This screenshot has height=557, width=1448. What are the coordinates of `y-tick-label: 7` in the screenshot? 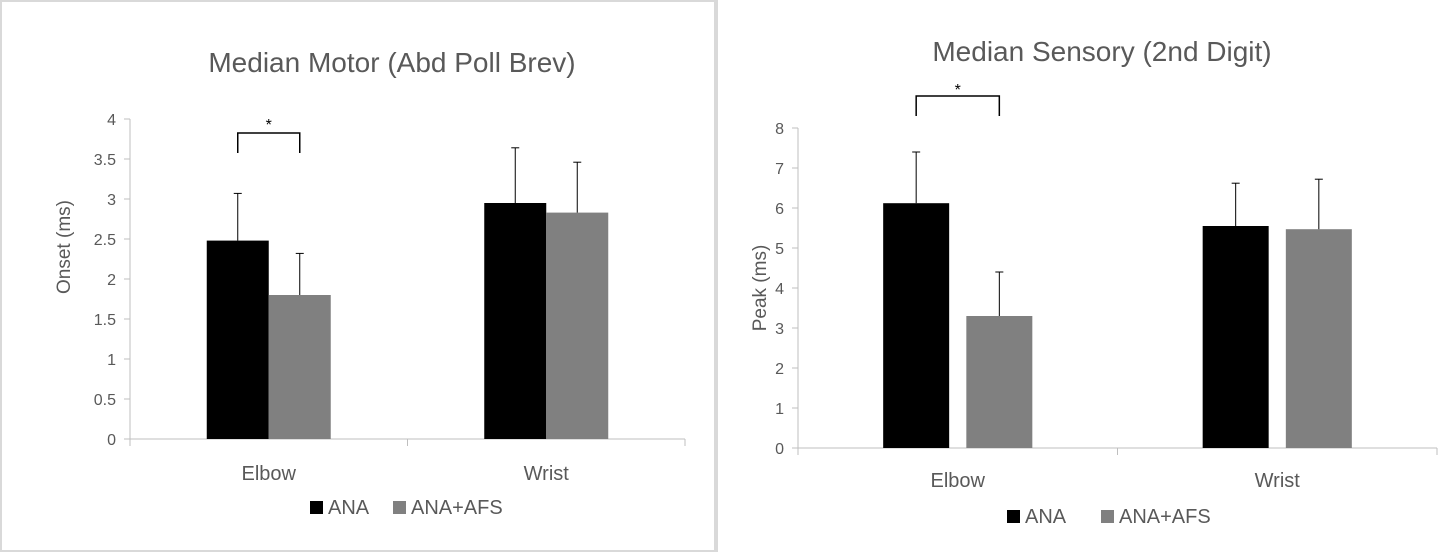 It's located at (779, 169).